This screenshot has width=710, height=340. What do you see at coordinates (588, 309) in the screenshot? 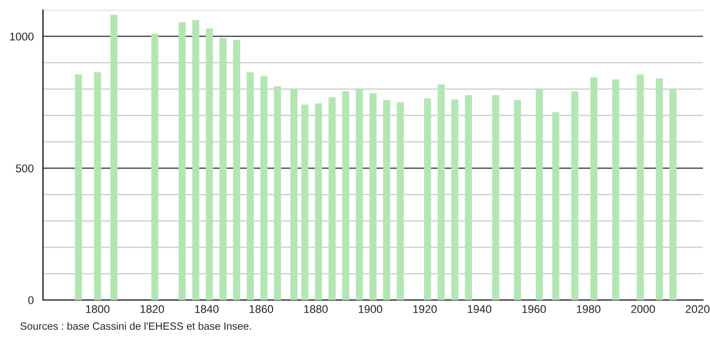
I see `x-tick-label: 1980` at bounding box center [588, 309].